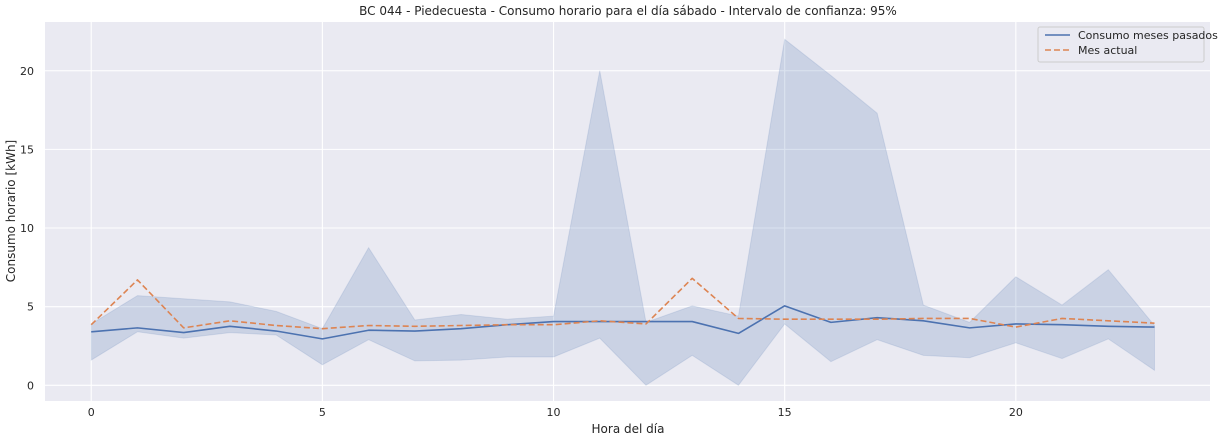  What do you see at coordinates (1016, 412) in the screenshot?
I see `x-tick-label-20: 20` at bounding box center [1016, 412].